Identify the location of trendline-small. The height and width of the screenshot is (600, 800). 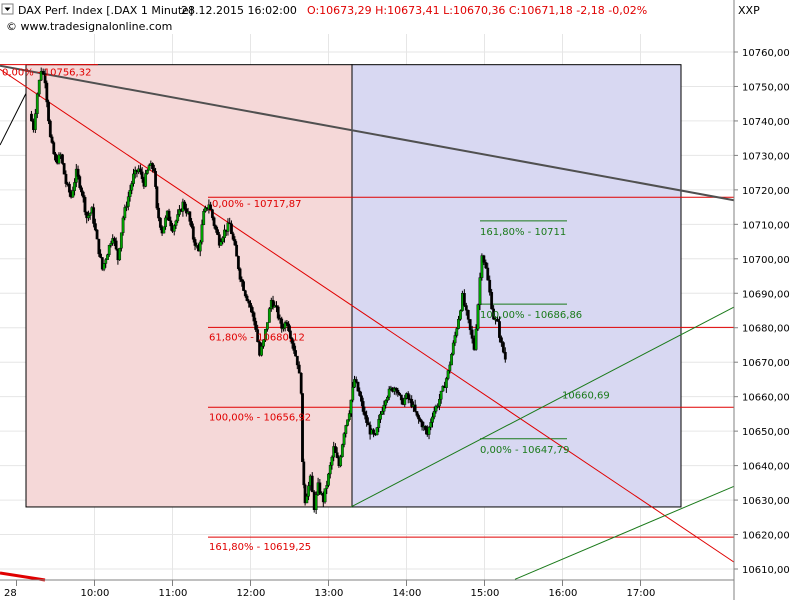
(13, 119).